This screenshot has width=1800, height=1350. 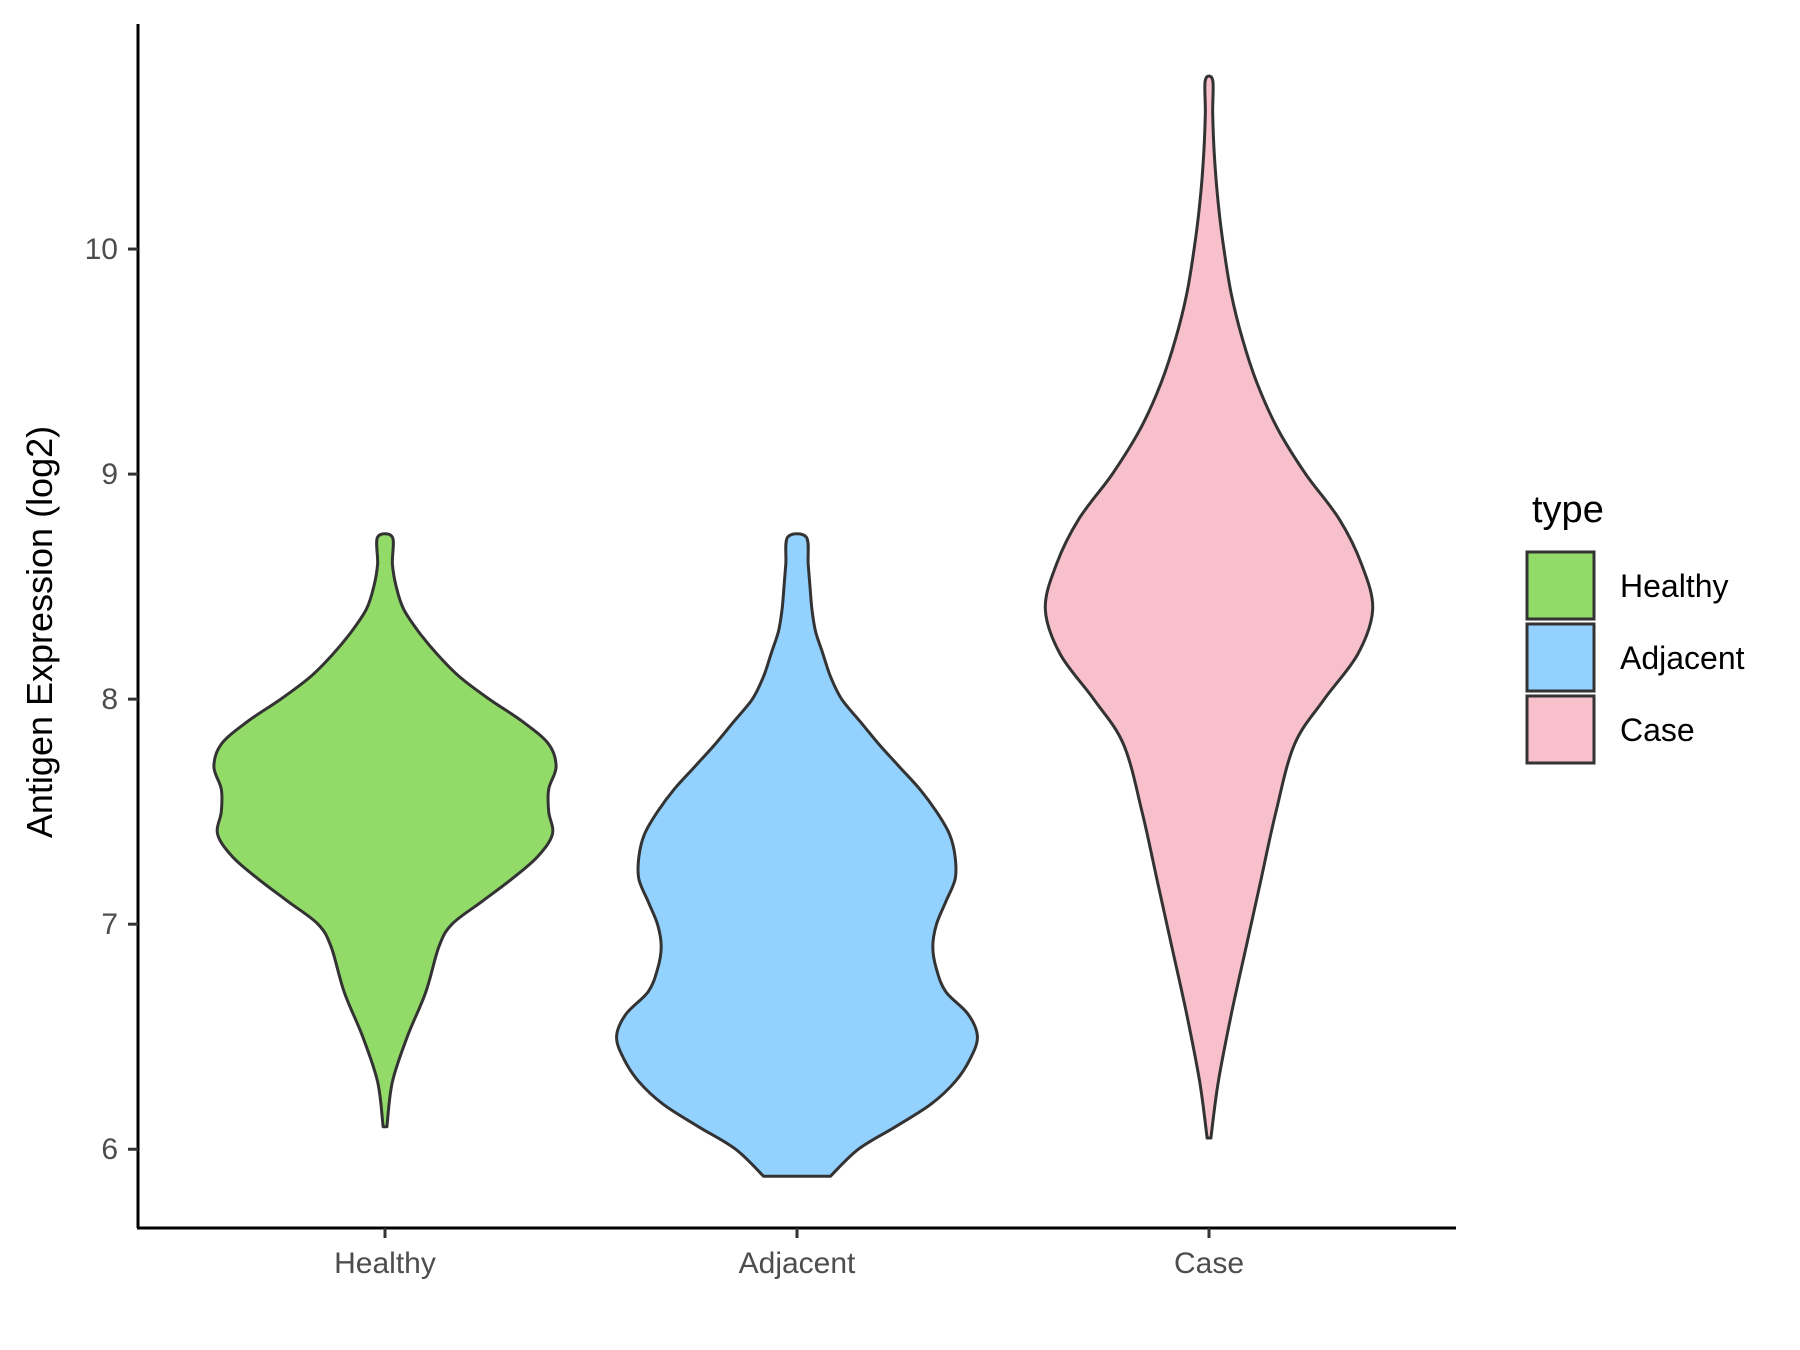 I want to click on legend-key-case, so click(x=1560, y=729).